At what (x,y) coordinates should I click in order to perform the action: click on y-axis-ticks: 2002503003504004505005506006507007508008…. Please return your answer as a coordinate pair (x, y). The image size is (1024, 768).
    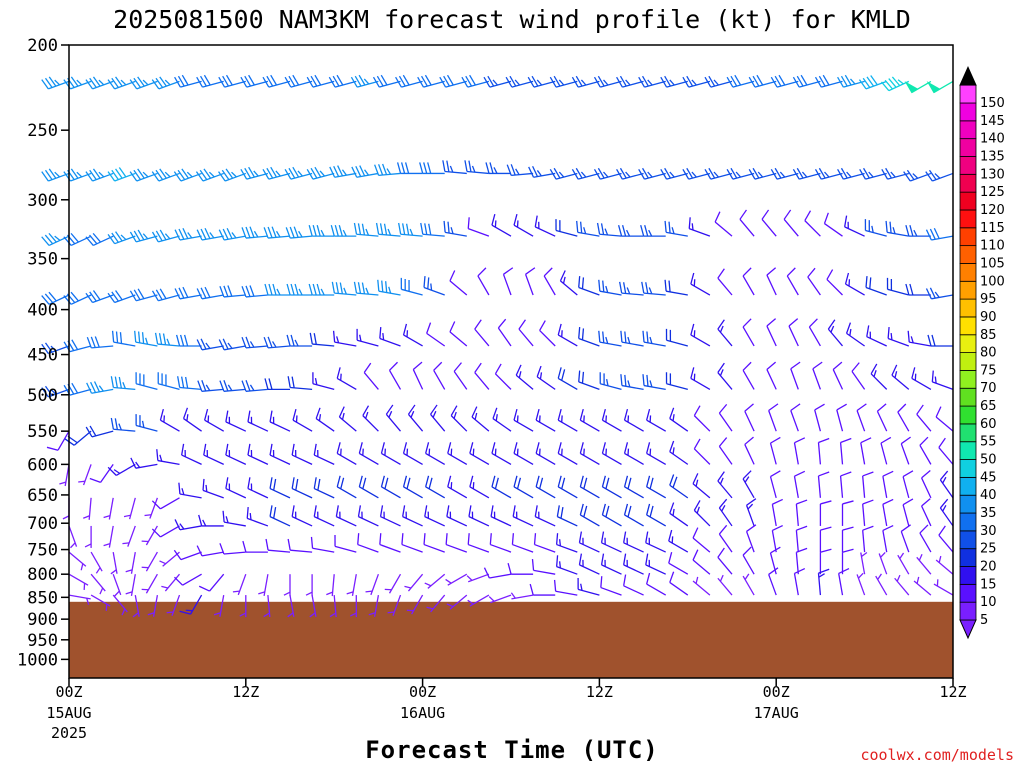
    Looking at the image, I should click on (43, 353).